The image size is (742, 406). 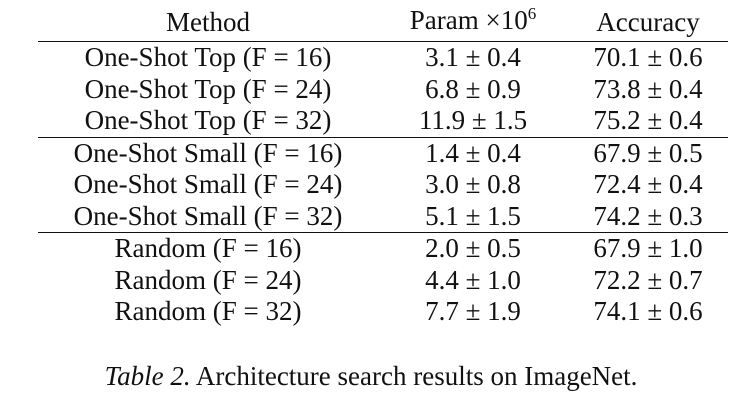 What do you see at coordinates (473, 216) in the screenshot?
I see `cell-param: 5.1 ± 1.5` at bounding box center [473, 216].